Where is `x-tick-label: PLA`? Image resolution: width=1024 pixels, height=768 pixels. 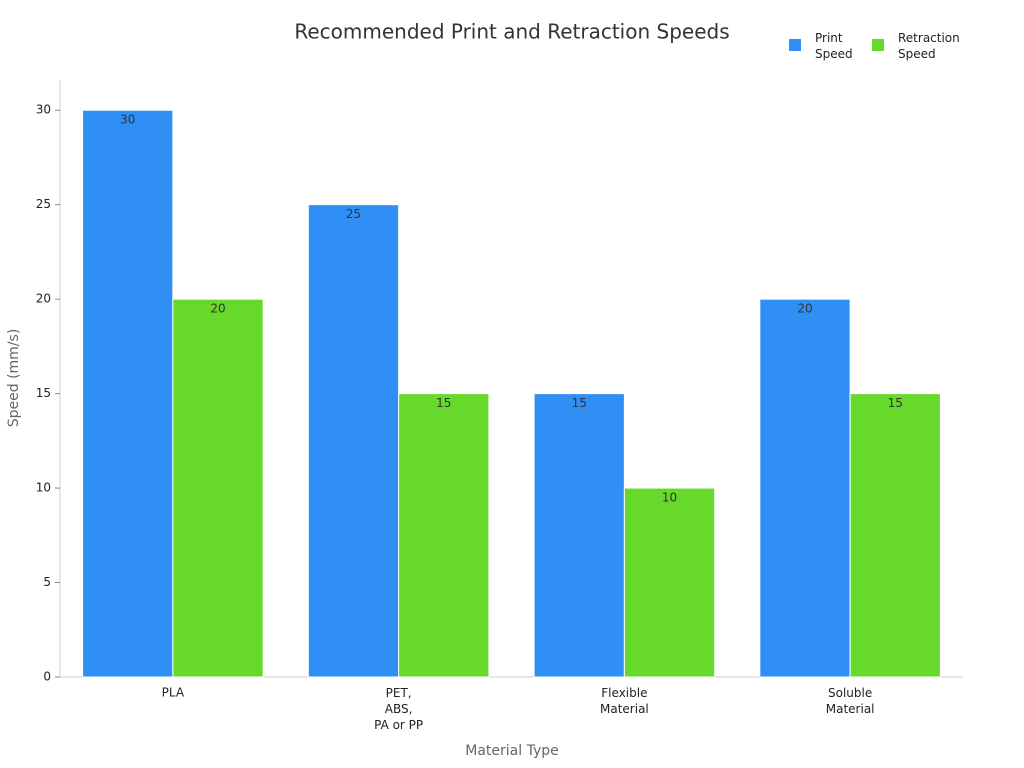 x-tick-label: PLA is located at coordinates (173, 693).